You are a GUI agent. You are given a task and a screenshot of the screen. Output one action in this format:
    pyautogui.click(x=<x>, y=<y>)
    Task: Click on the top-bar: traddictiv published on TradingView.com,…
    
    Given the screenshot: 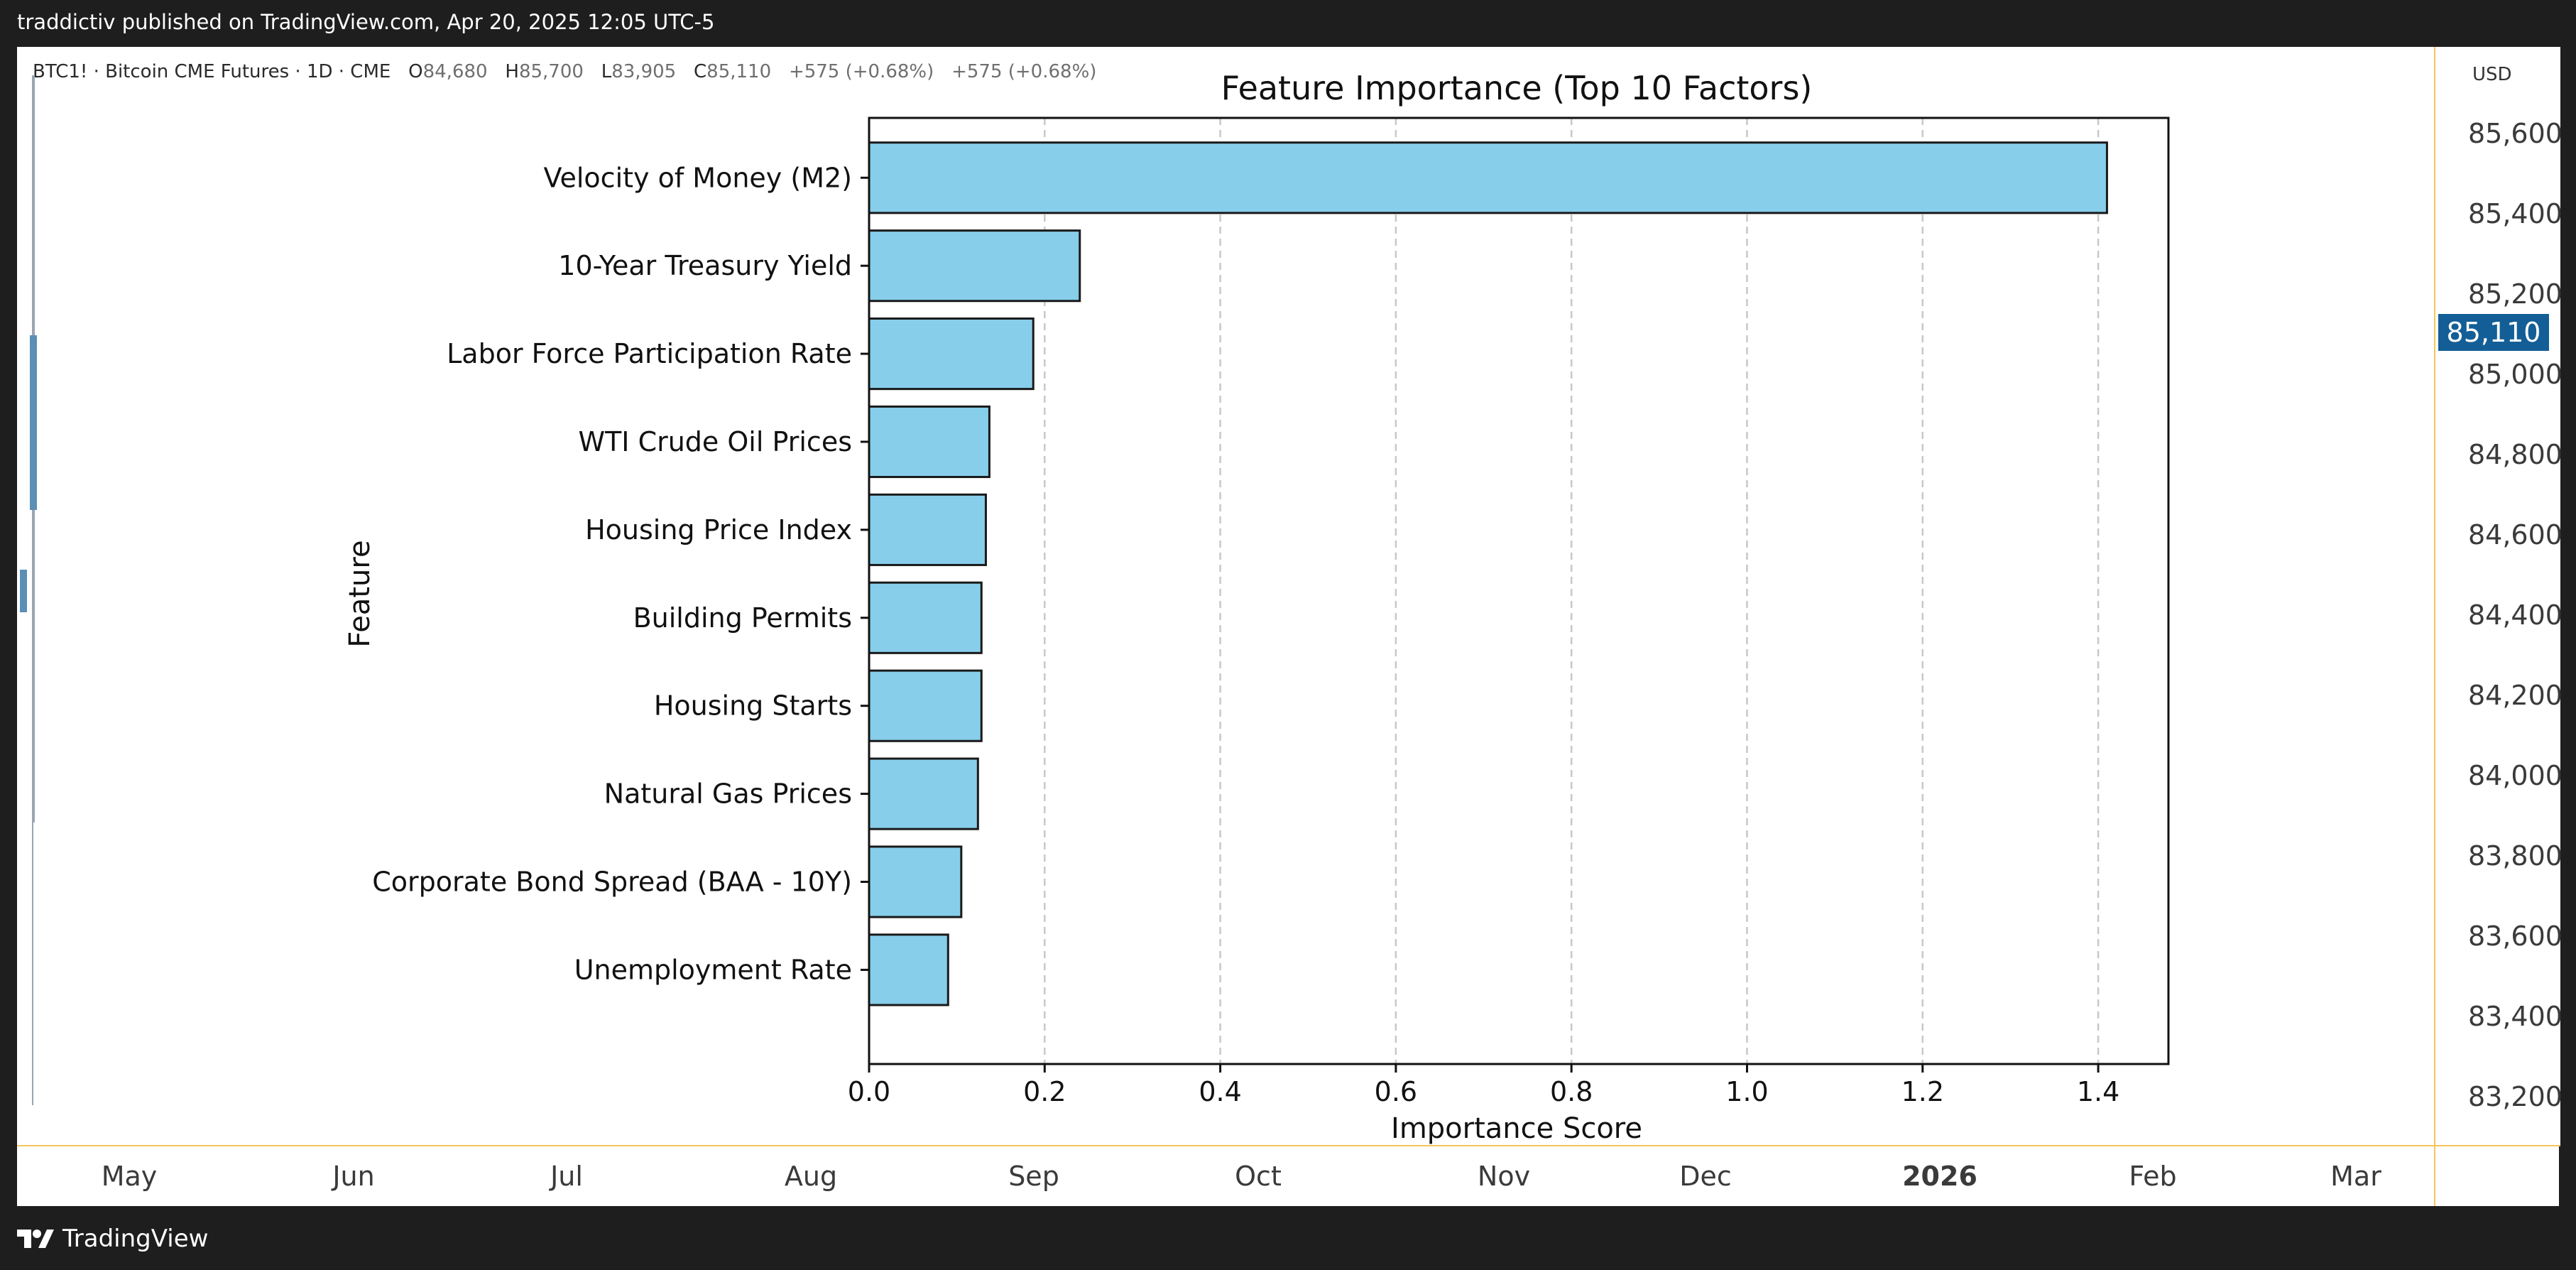 What is the action you would take?
    pyautogui.click(x=1288, y=23)
    